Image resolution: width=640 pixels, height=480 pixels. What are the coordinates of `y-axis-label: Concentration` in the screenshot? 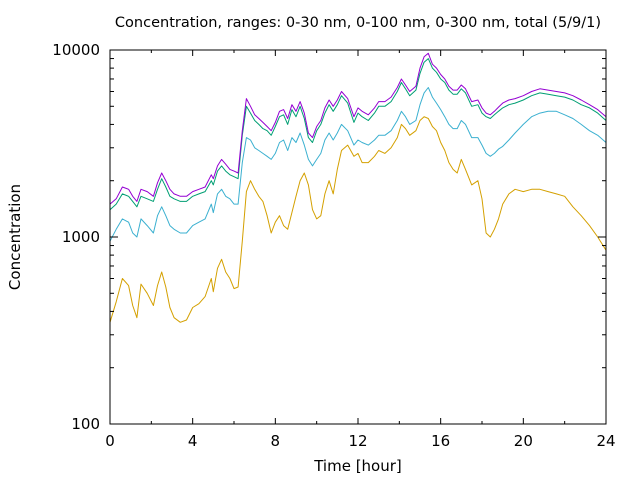 It's located at (15, 237).